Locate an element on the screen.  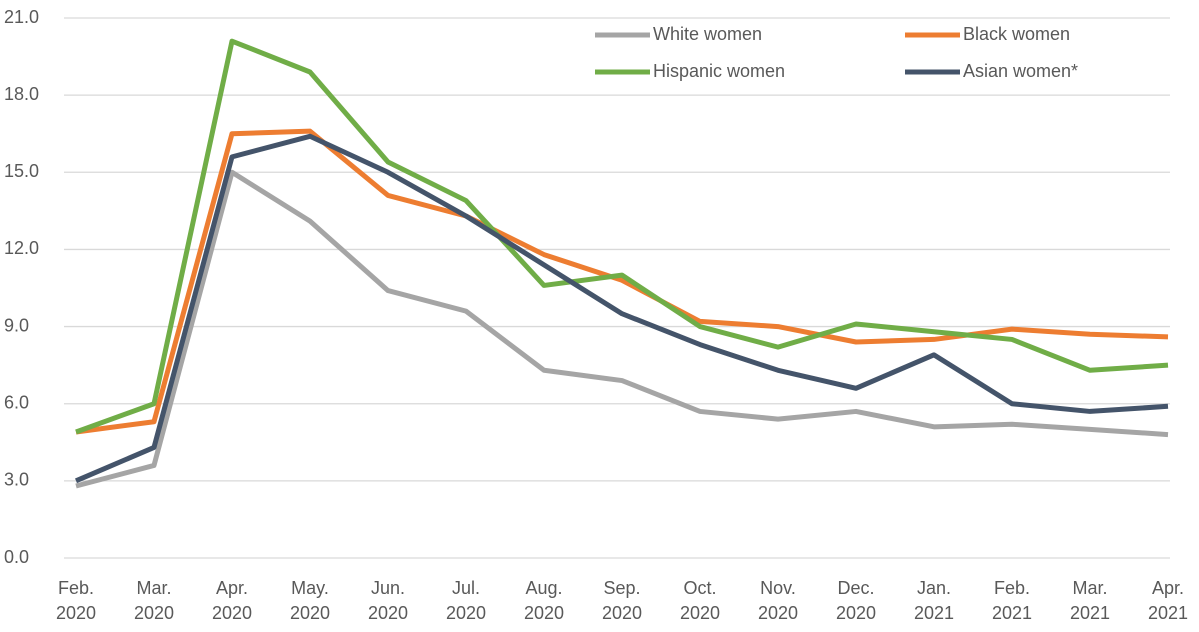
x-tick-label: Nov. 2020 is located at coordinates (778, 600).